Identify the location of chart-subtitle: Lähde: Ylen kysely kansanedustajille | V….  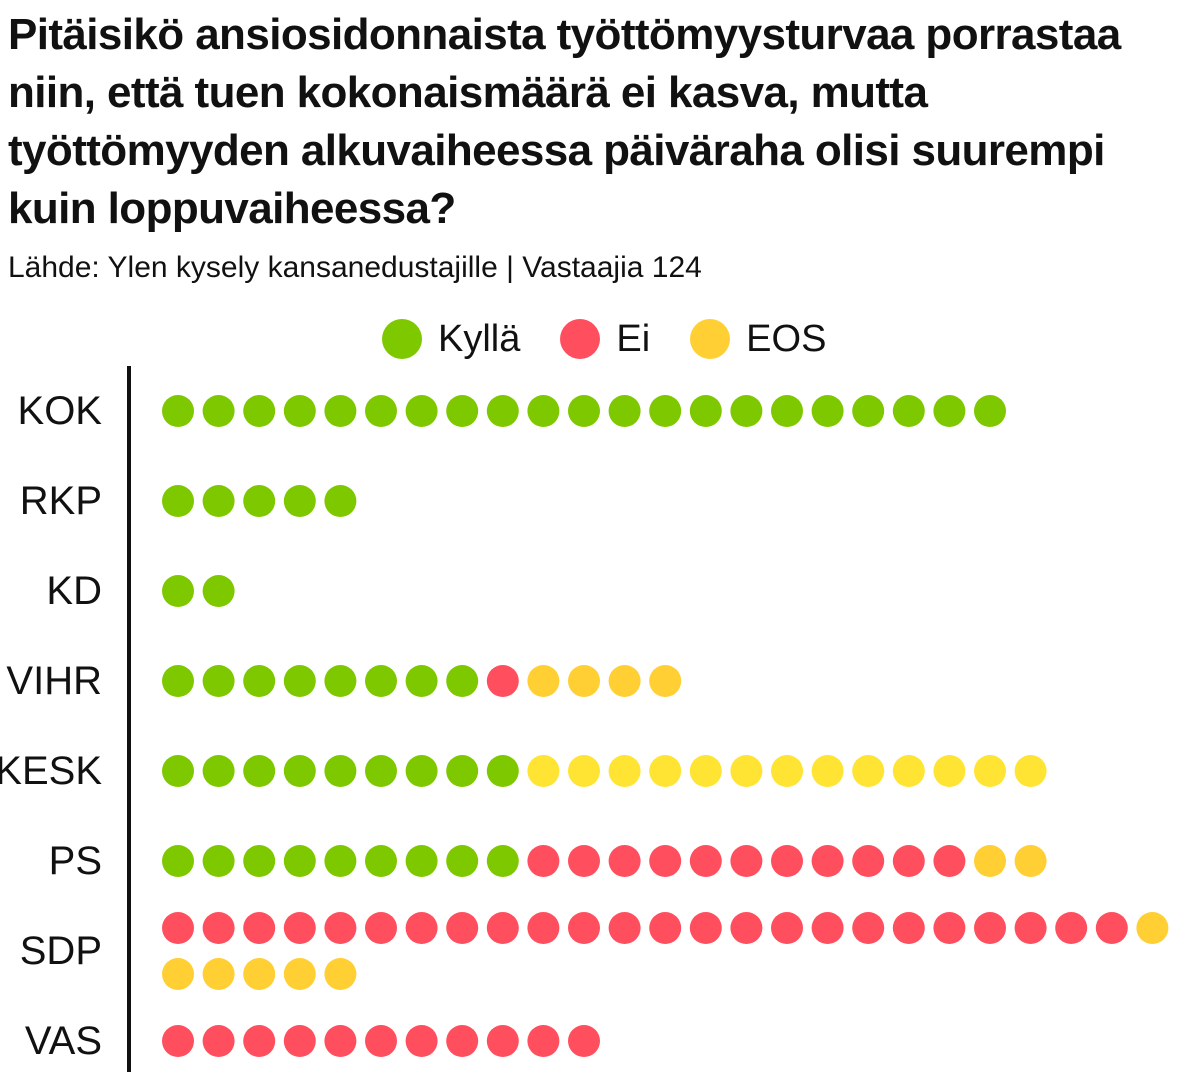
(355, 267).